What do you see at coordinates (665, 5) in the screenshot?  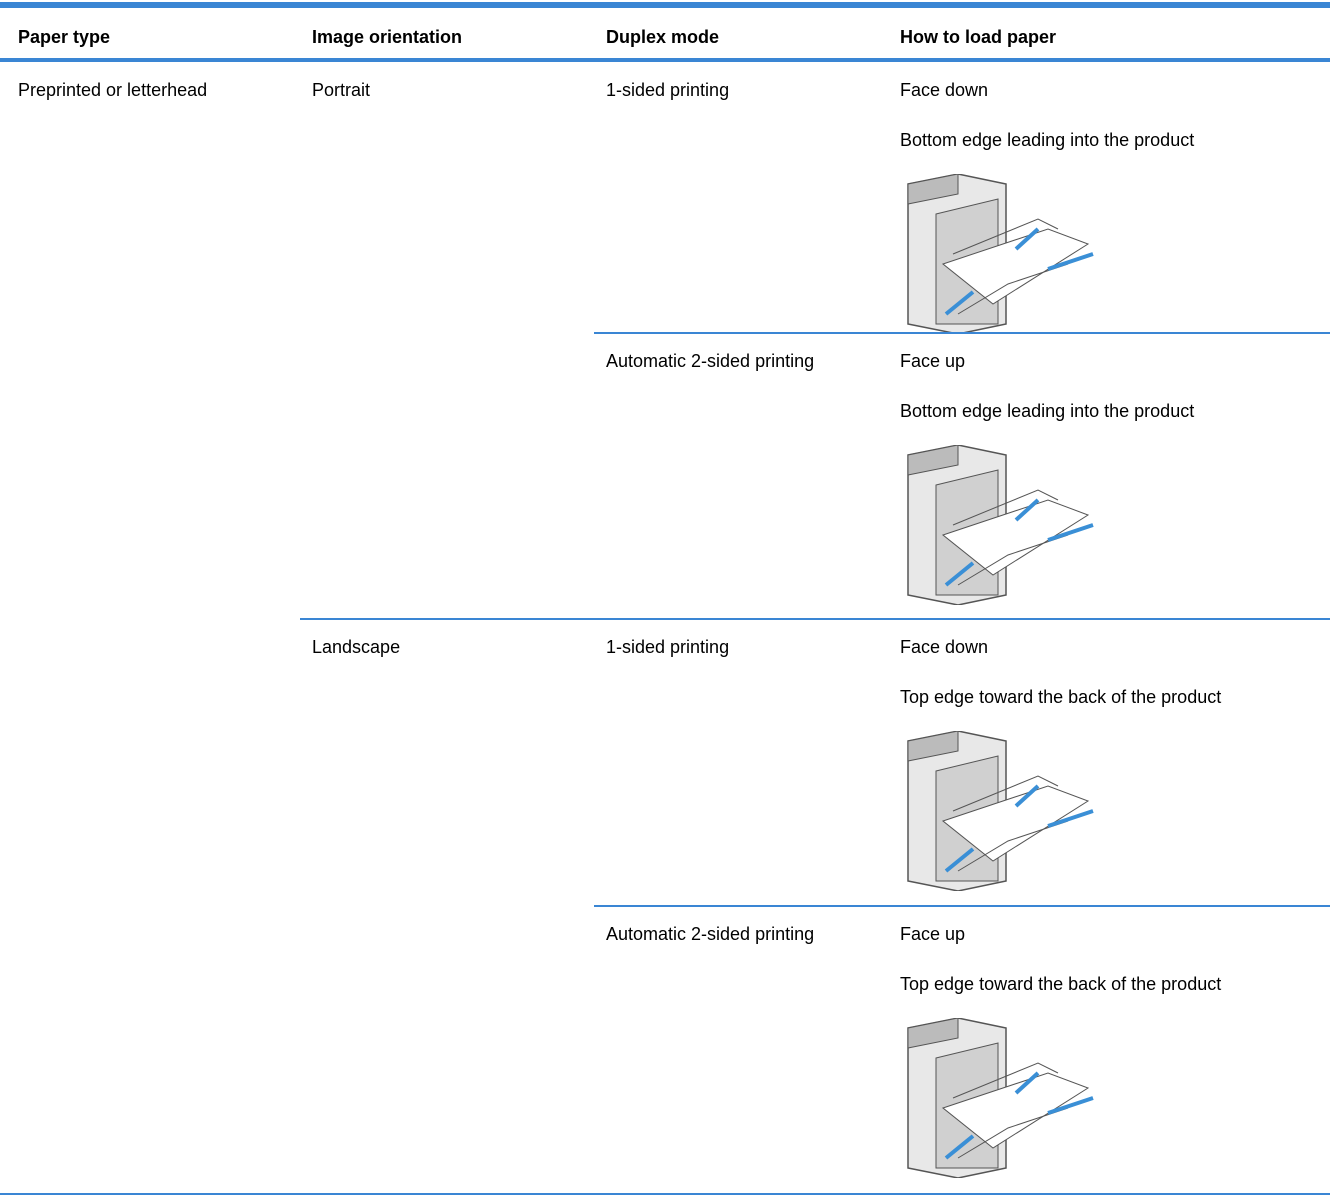 I see `top-rule` at bounding box center [665, 5].